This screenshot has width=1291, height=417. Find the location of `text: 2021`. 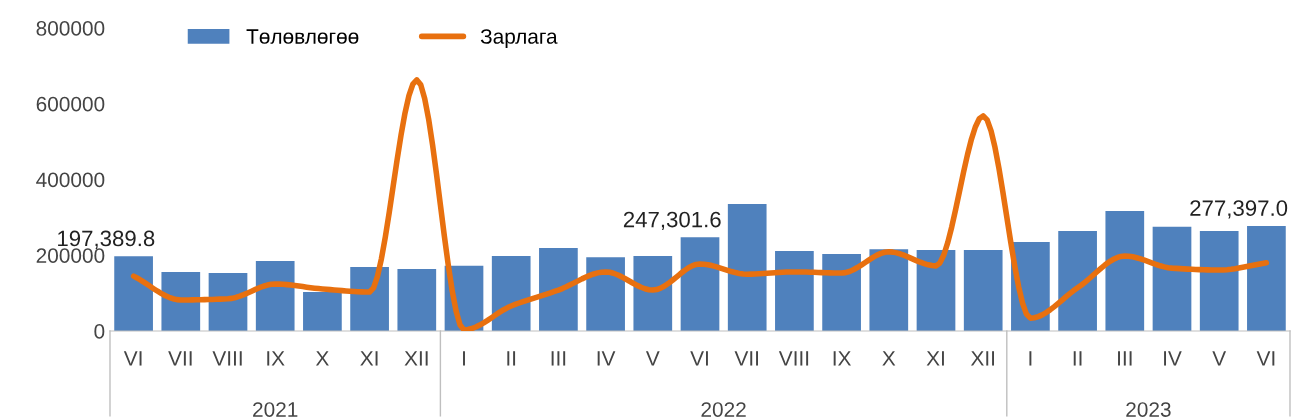

text: 2021 is located at coordinates (275, 409).